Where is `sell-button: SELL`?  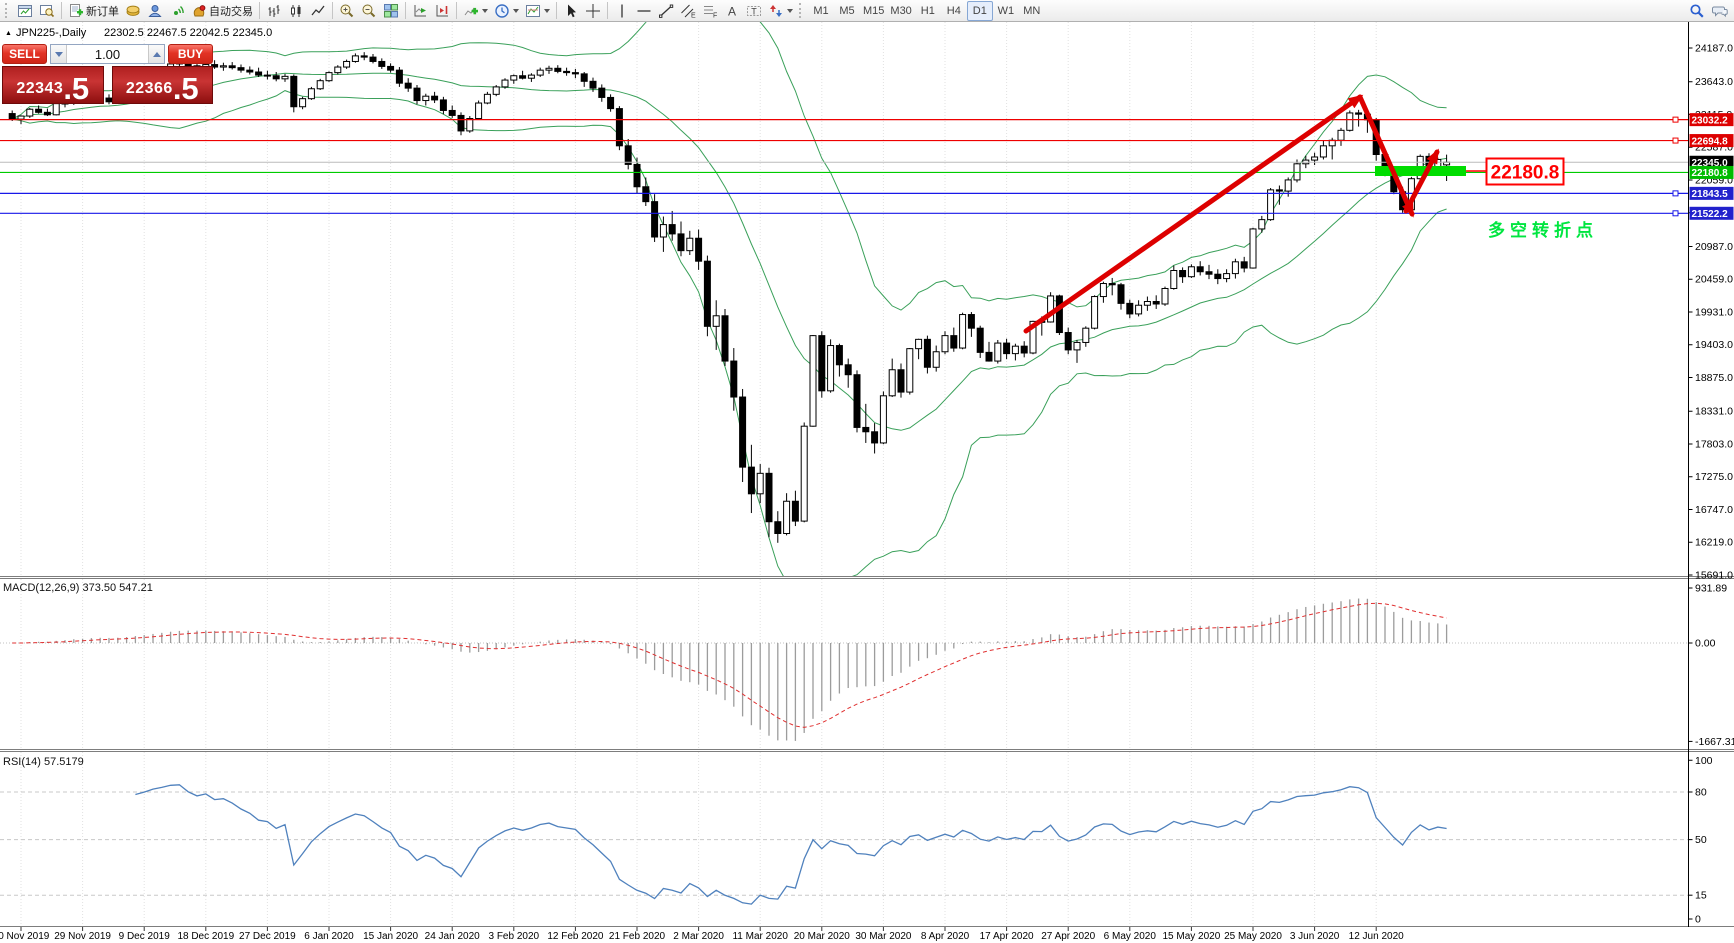 sell-button: SELL is located at coordinates (24, 54).